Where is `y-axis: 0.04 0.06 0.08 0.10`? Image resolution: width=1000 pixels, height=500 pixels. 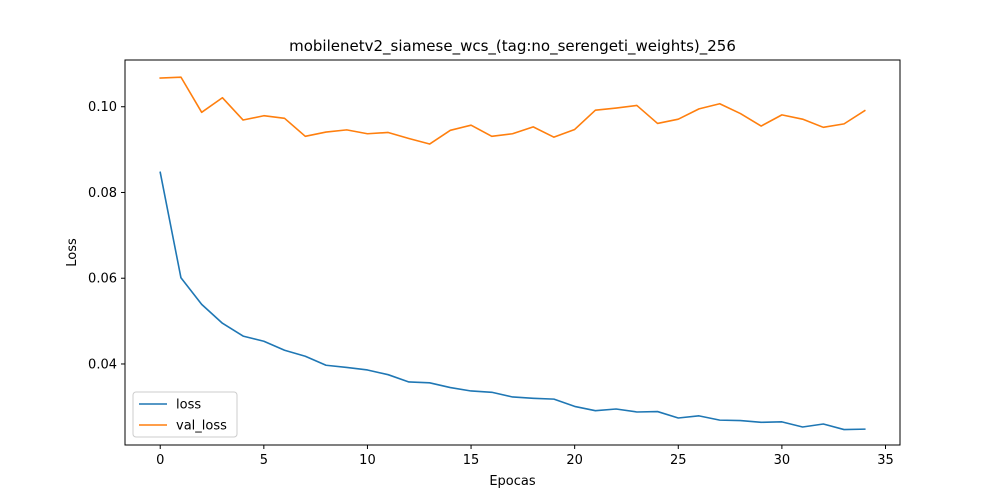 y-axis: 0.04 0.06 0.08 0.10 is located at coordinates (106, 236).